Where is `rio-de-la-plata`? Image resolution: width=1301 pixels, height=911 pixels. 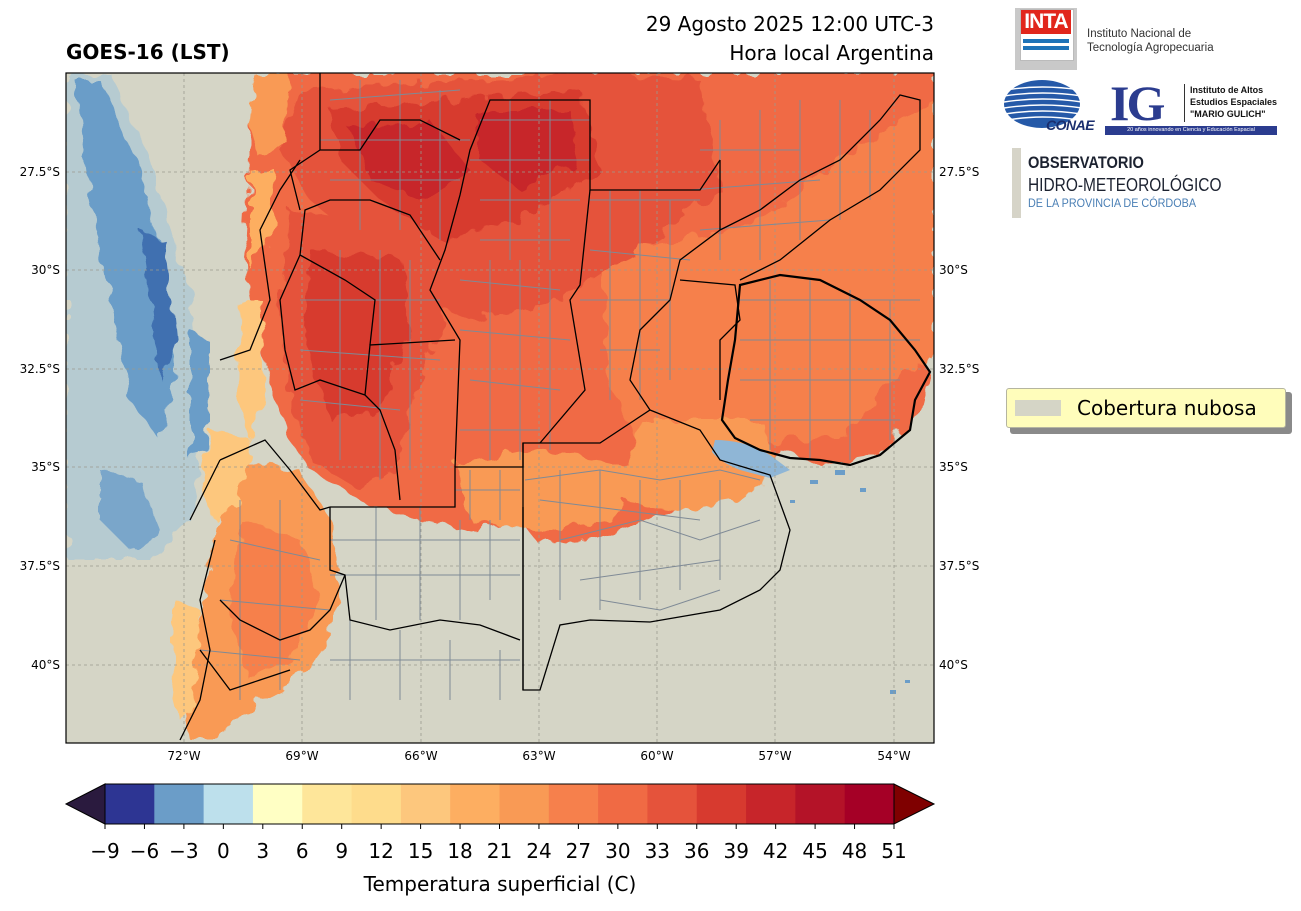 rio-de-la-plata is located at coordinates (751, 459).